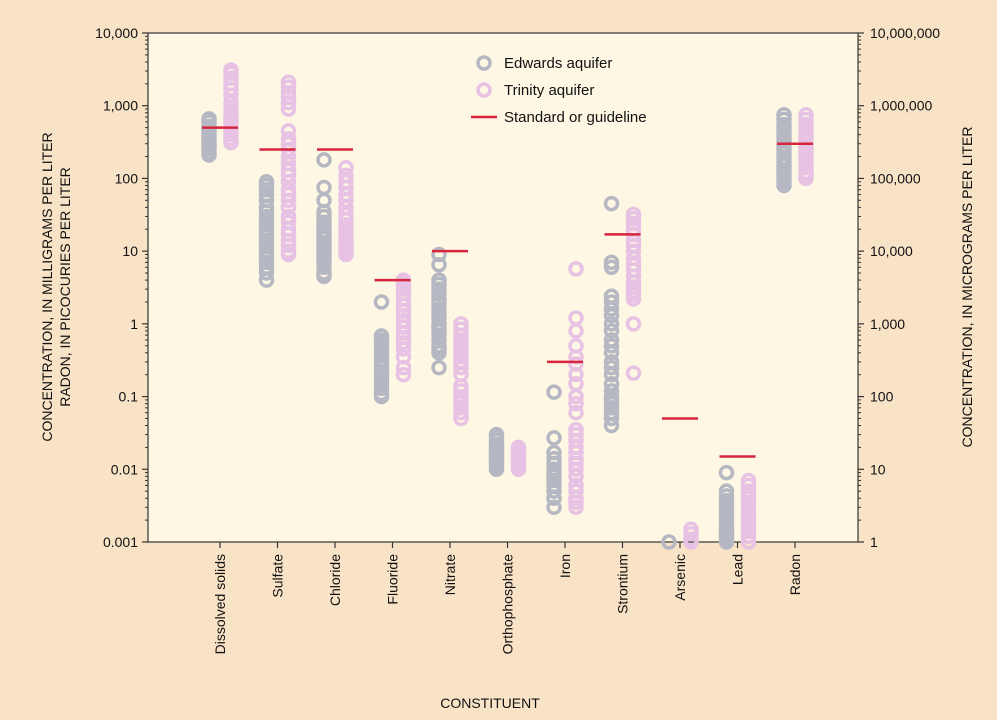 Image resolution: width=997 pixels, height=720 pixels. I want to click on y-tick-label: 0.01, so click(124, 469).